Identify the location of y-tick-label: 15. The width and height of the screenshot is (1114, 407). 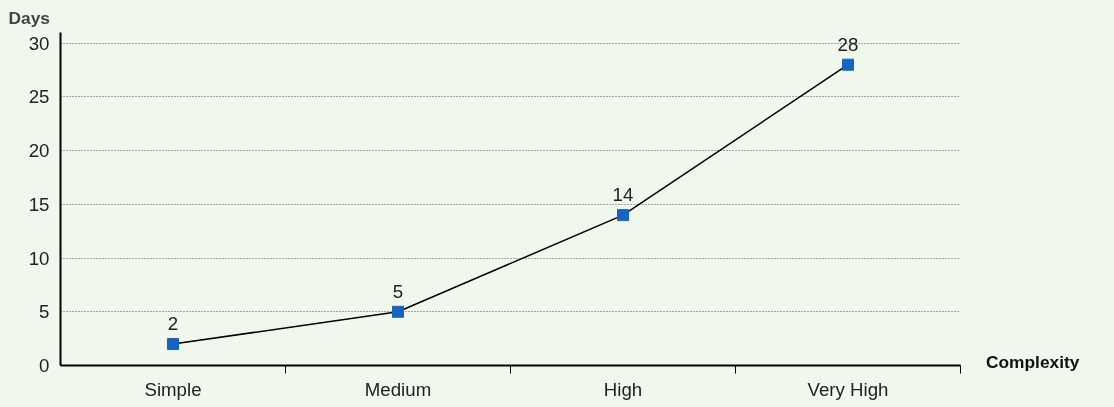
(39, 204).